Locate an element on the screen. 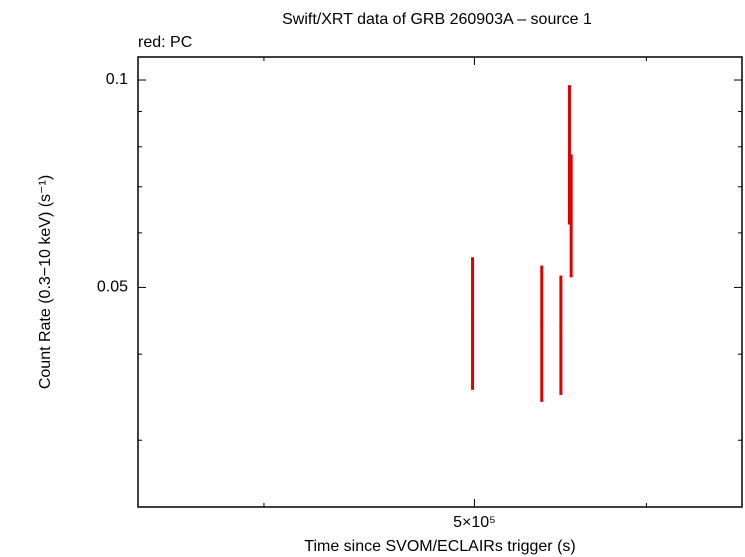 The width and height of the screenshot is (745, 557). y-tick-label: 0.1 is located at coordinates (117, 79).